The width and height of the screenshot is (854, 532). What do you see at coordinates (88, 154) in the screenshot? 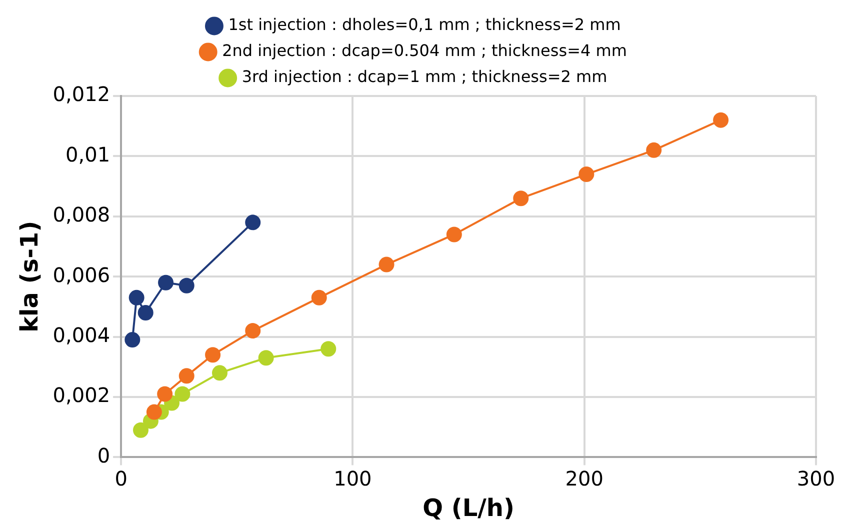
I see `y-tick-label: 0,01` at bounding box center [88, 154].